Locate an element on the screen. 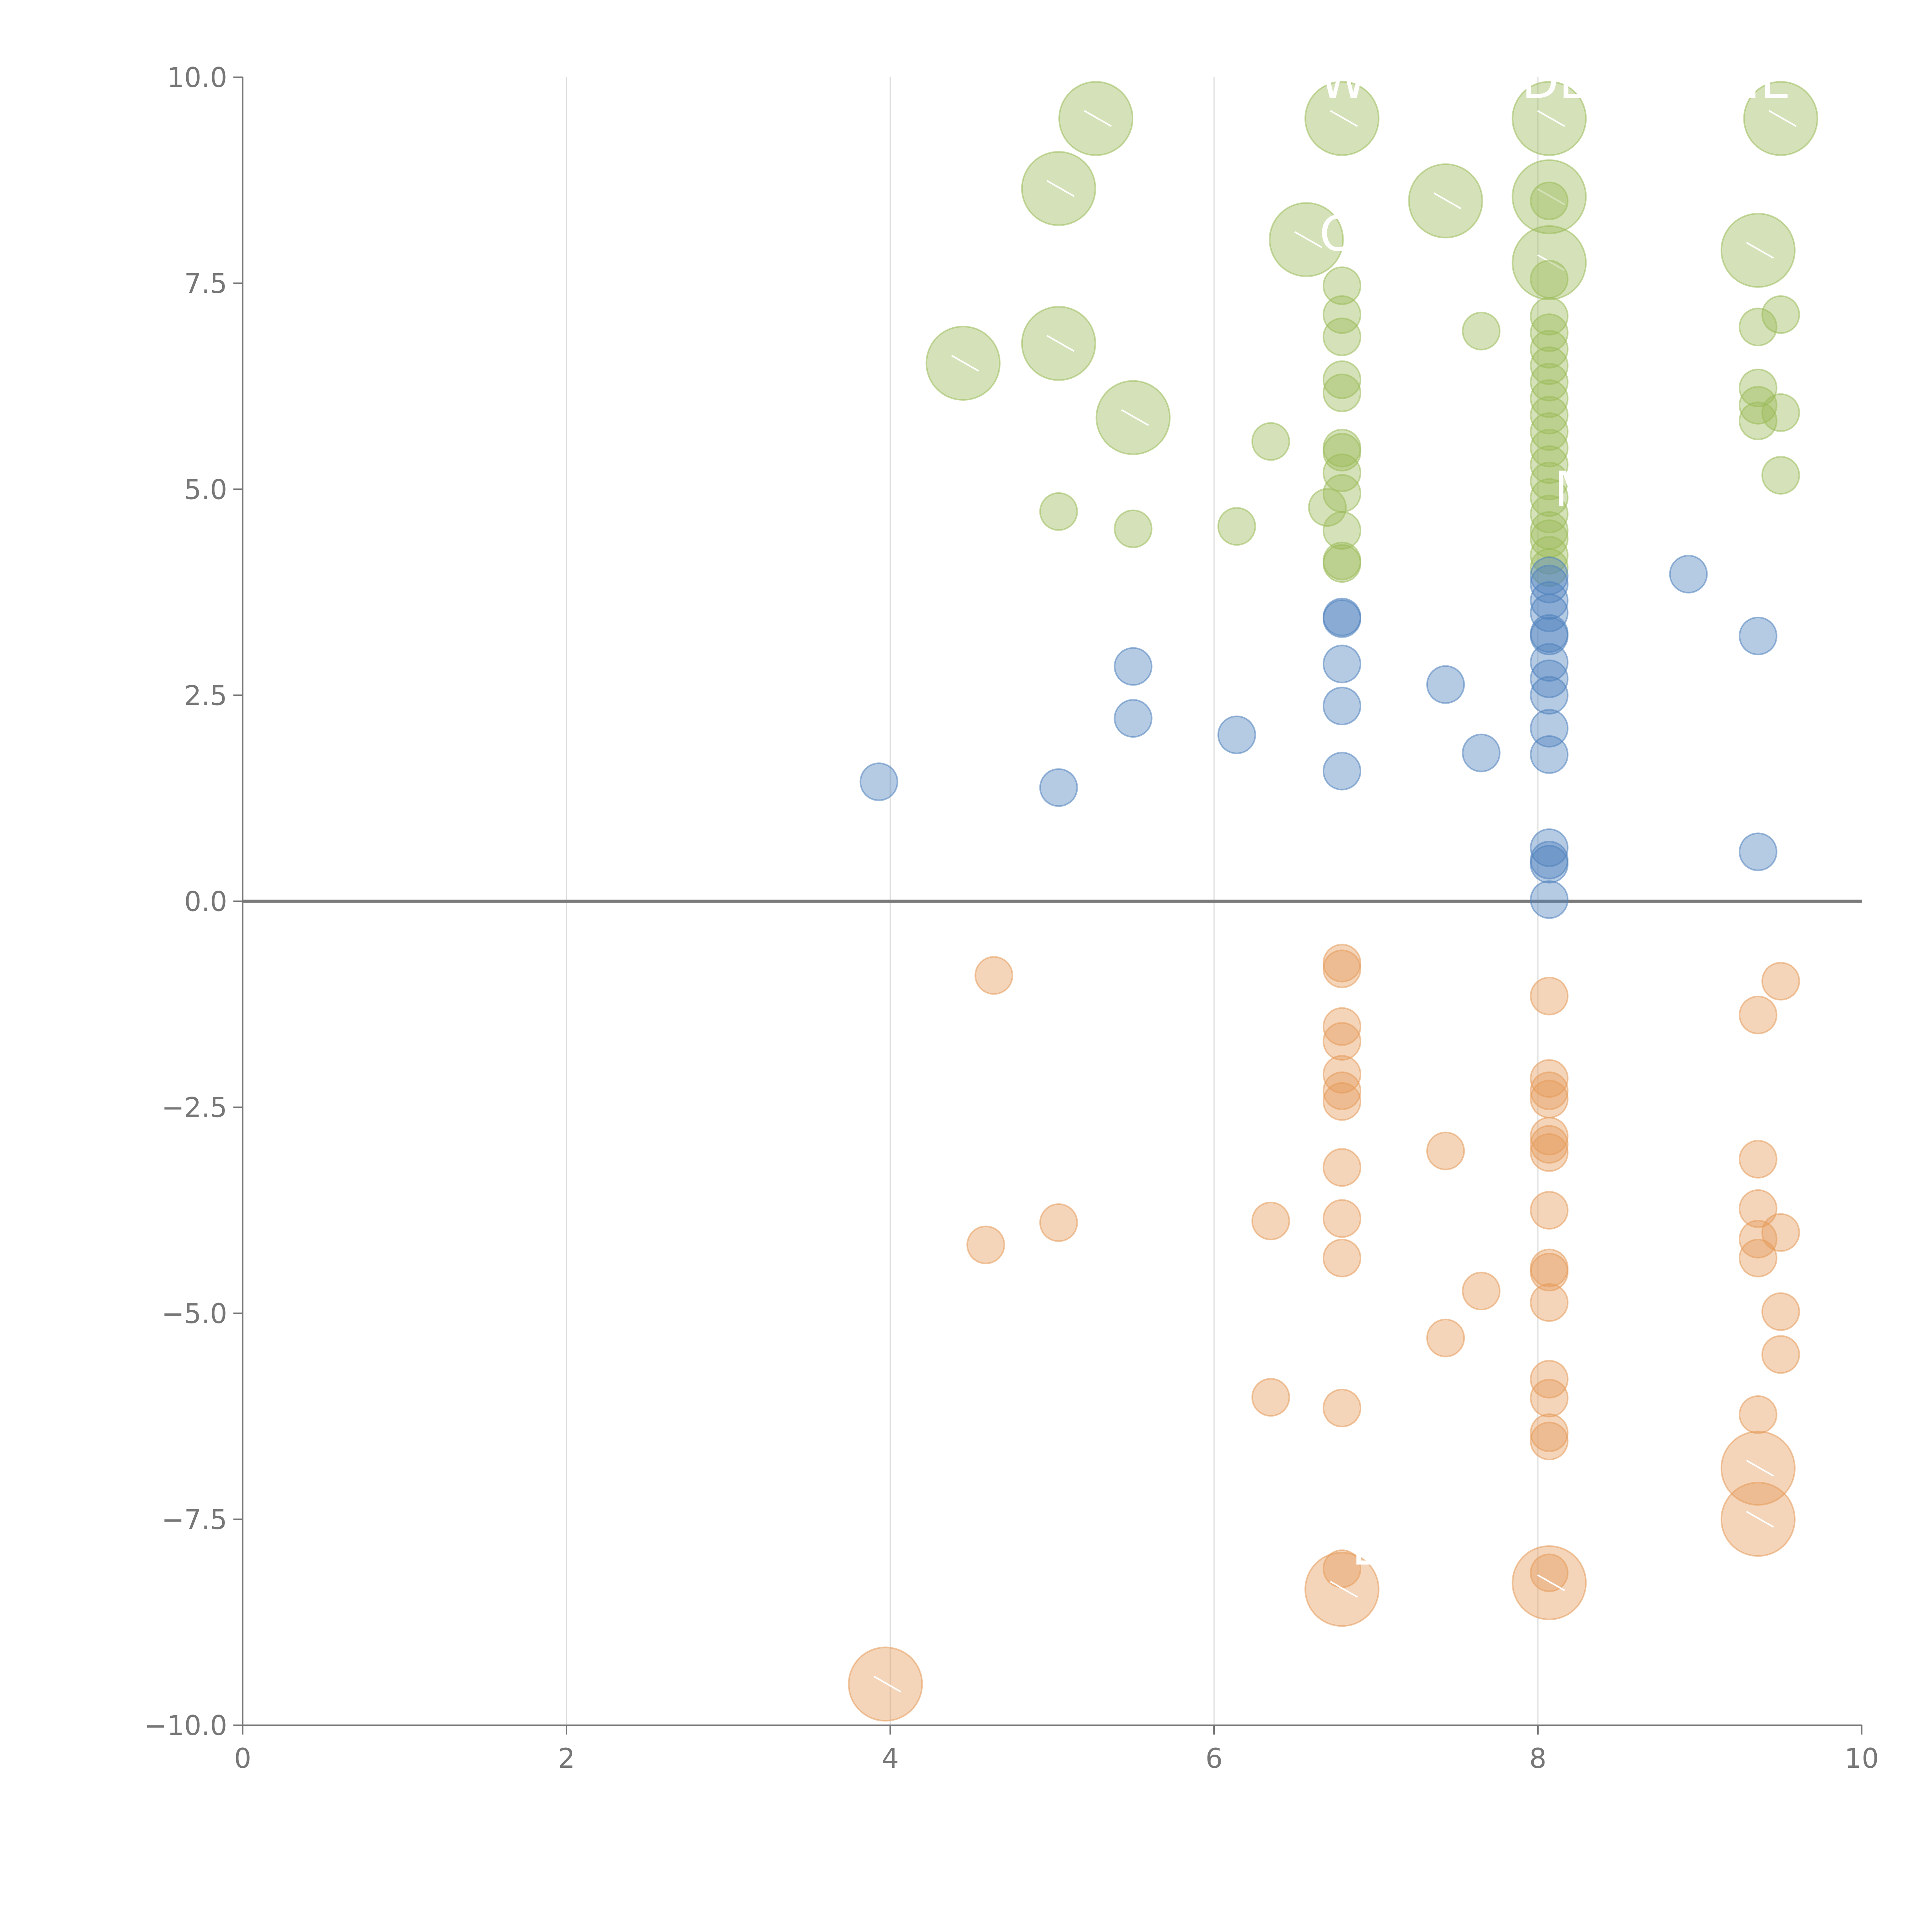 Image resolution: width=1932 pixels, height=1932 pixels. bubble-label: O is located at coordinates (1338, 234).